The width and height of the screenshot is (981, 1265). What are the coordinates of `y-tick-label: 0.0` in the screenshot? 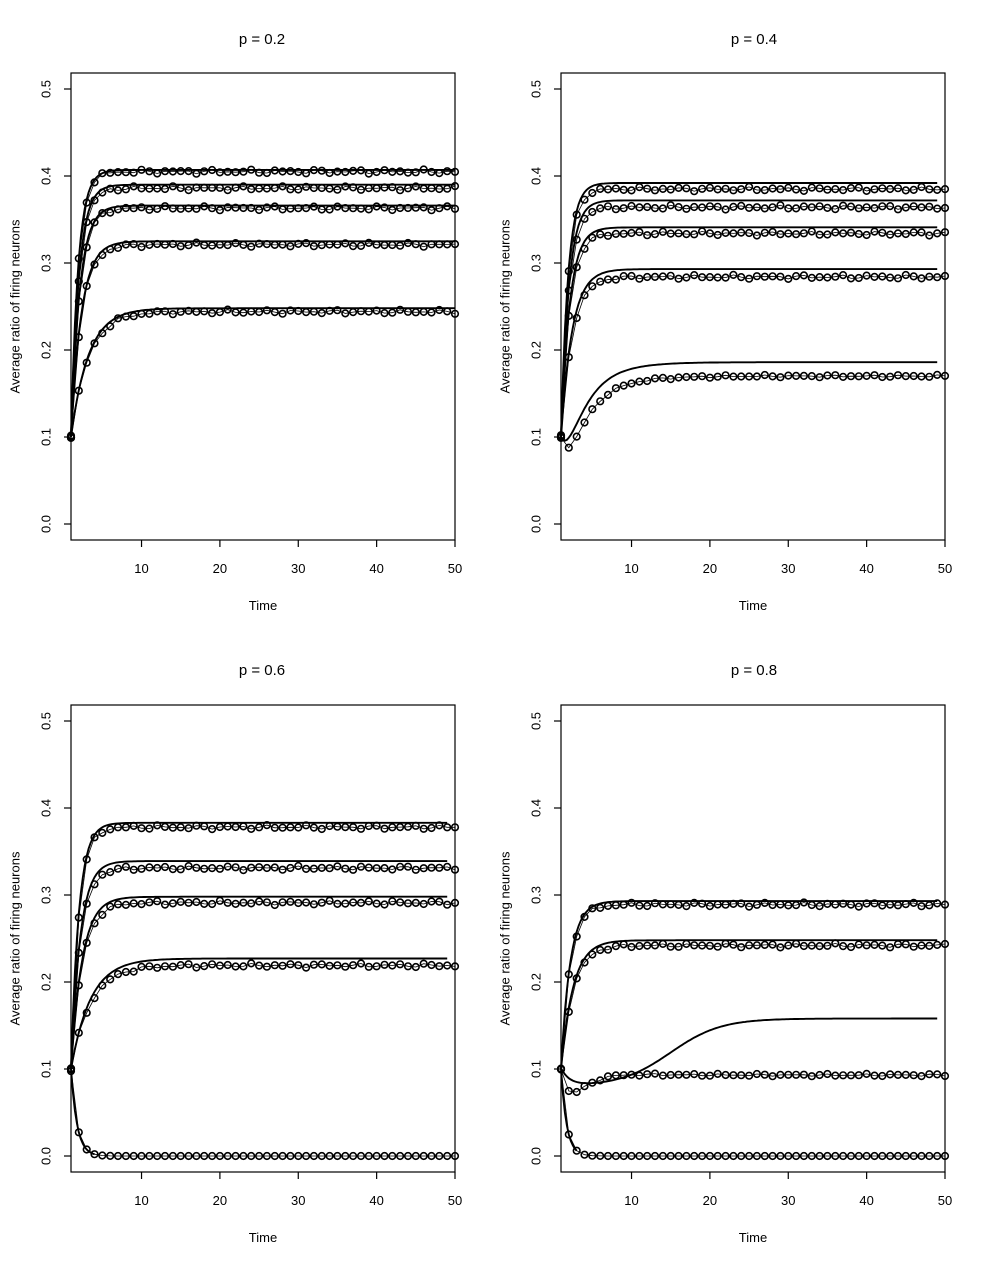 It's located at (45, 1156).